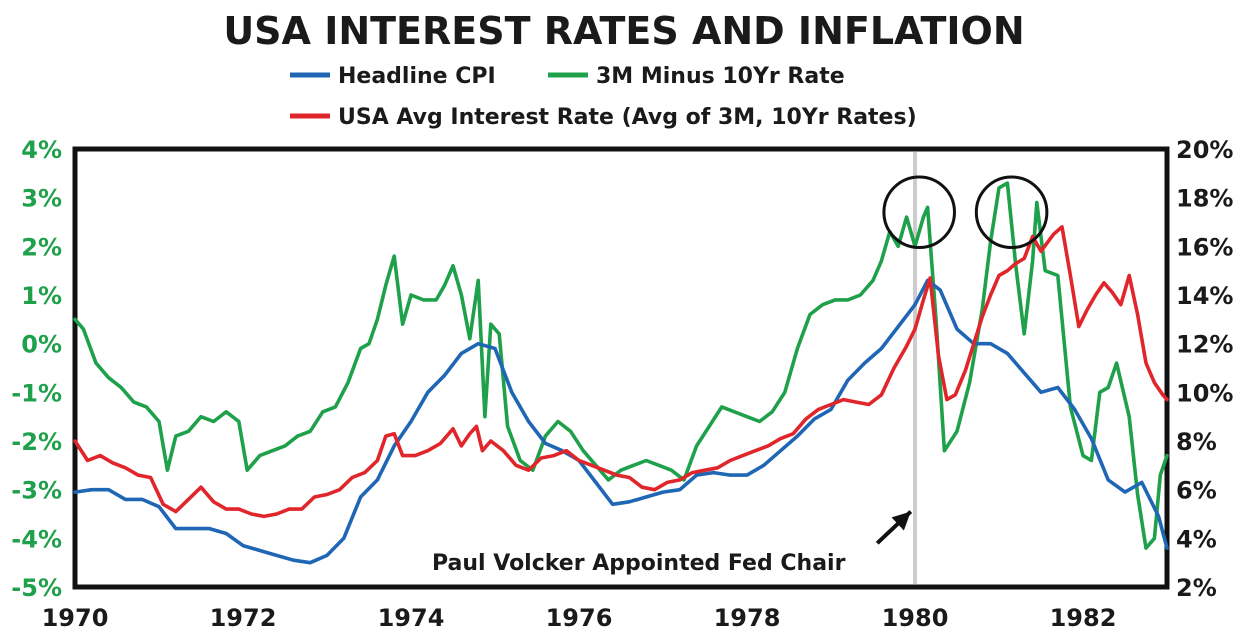 This screenshot has height=643, width=1247. Describe the element at coordinates (1204, 199) in the screenshot. I see `y-right-tick-label: 18%` at that location.